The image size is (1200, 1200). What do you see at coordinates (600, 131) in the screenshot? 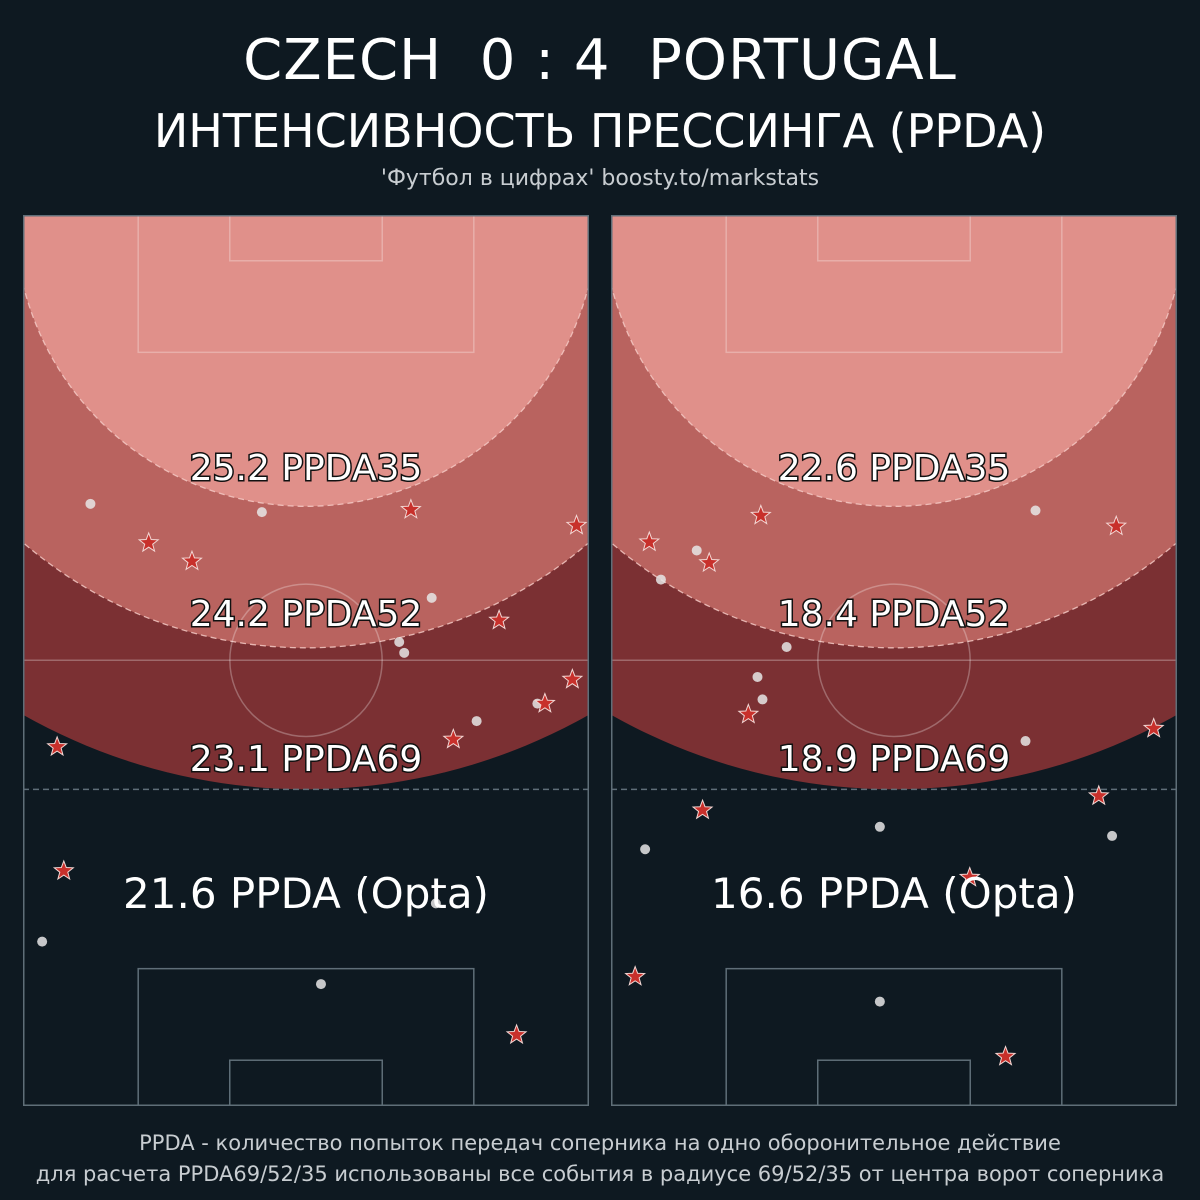
I see `chart-subtitle: ИНТЕНСИВНОСТЬ ПРЕССИНГА (PPDA)` at bounding box center [600, 131].